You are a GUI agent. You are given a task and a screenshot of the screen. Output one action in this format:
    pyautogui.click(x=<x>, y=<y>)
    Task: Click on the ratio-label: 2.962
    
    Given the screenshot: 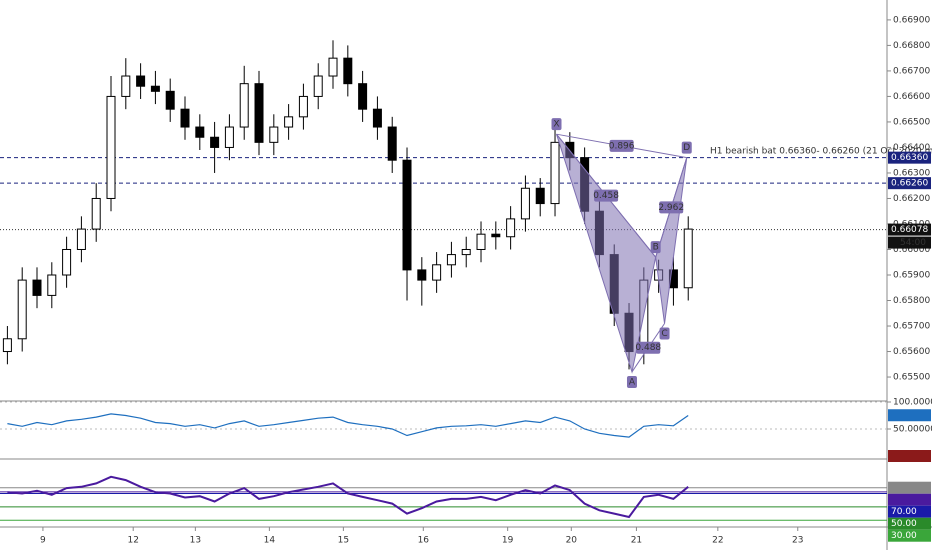 What is the action you would take?
    pyautogui.click(x=671, y=208)
    